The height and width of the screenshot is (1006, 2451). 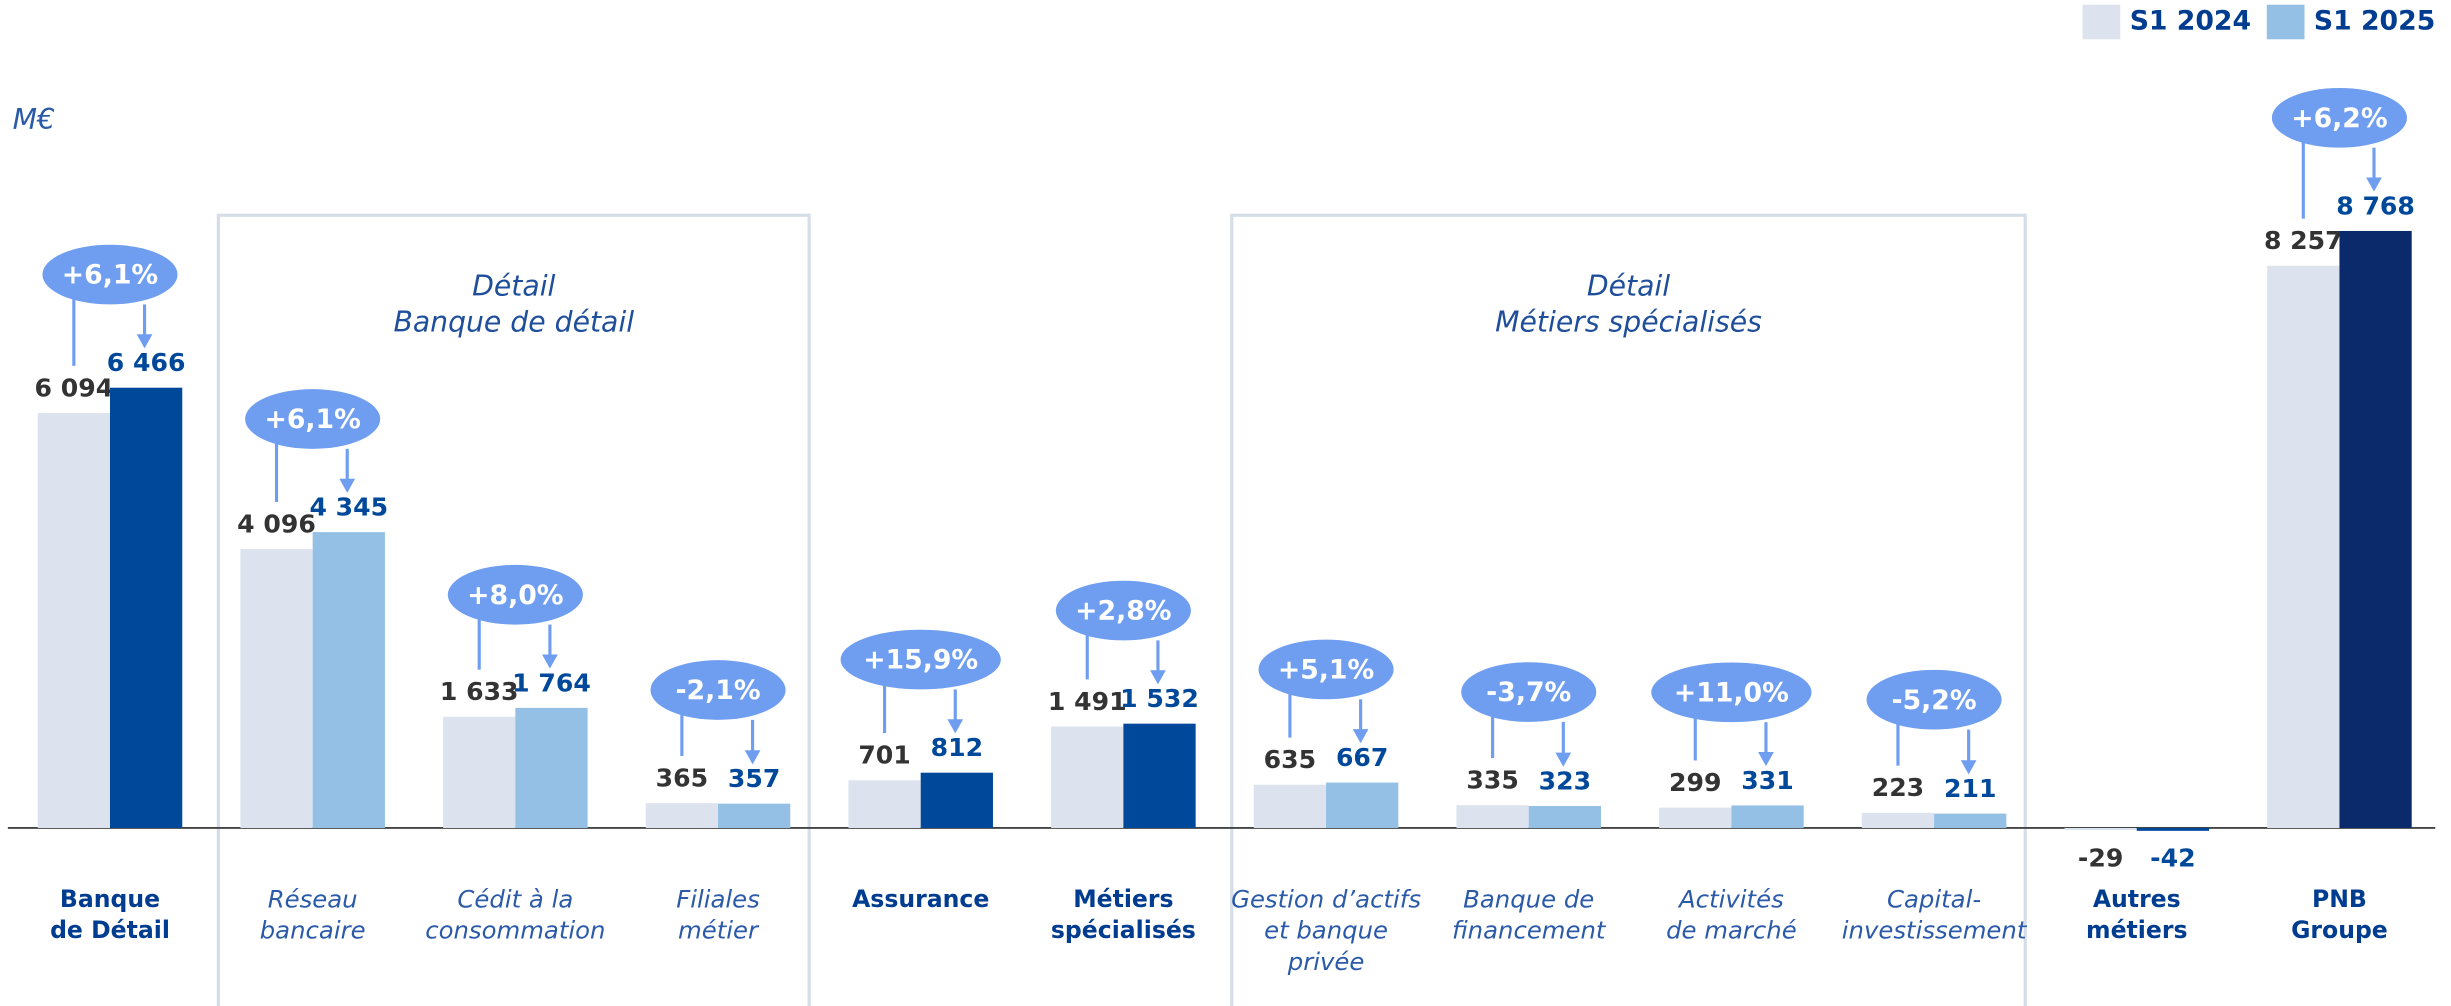 I want to click on value-label: 667, so click(x=1362, y=757).